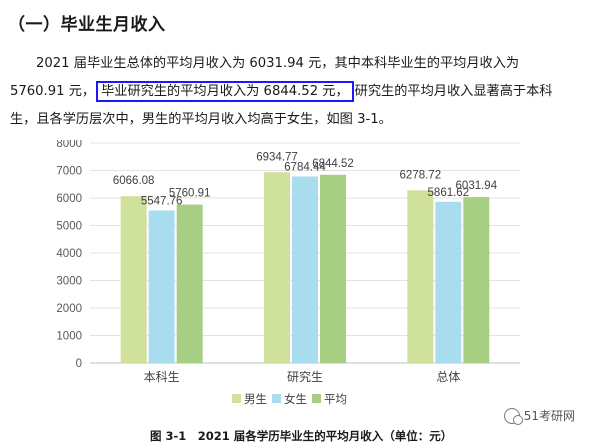 The width and height of the screenshot is (589, 448). Describe the element at coordinates (453, 91) in the screenshot. I see `paragraph-line-2-end: 研究生的平均月收入显著高于本科` at that location.